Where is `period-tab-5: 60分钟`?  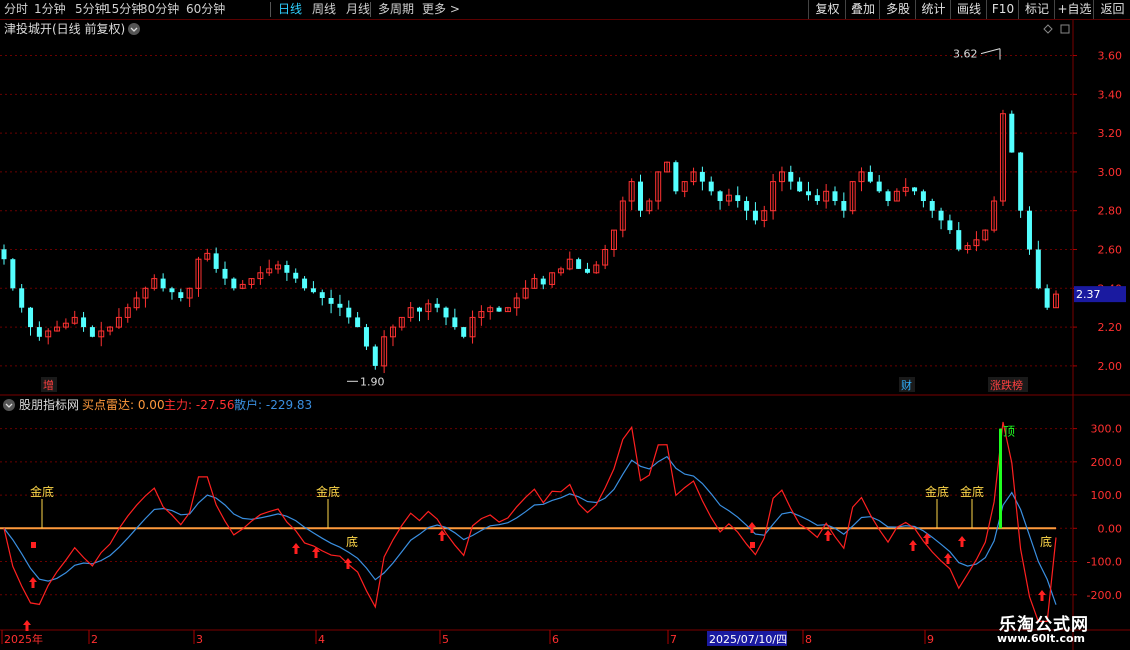 period-tab-5: 60分钟 is located at coordinates (206, 9).